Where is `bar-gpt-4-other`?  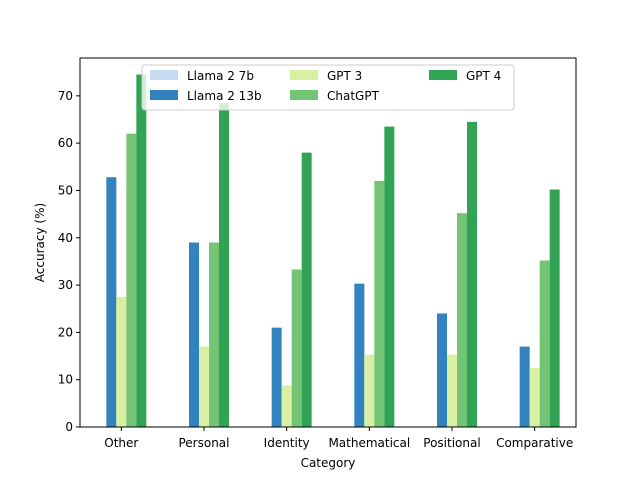 bar-gpt-4-other is located at coordinates (141, 251).